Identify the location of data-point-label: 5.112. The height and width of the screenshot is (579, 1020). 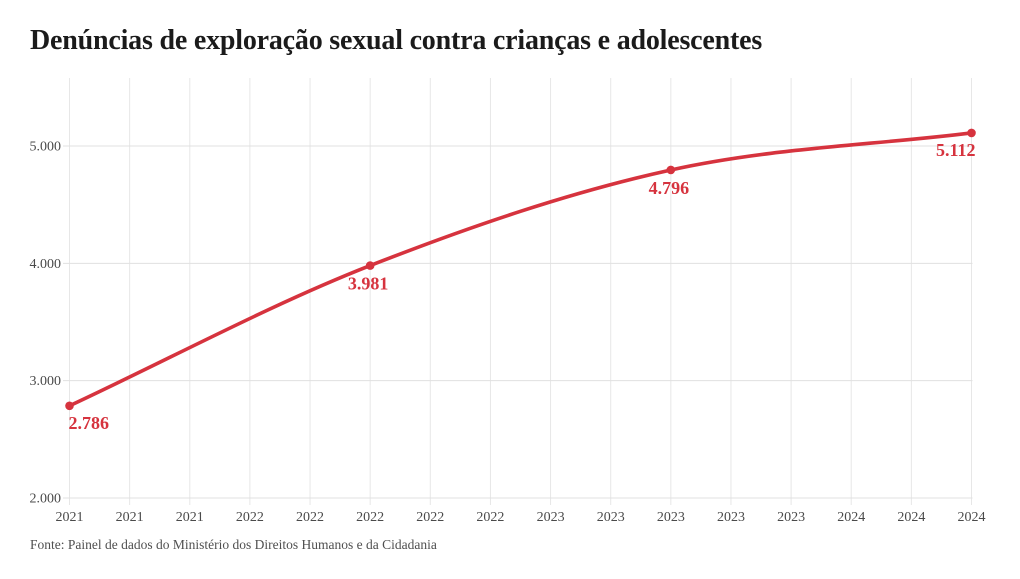
(956, 150).